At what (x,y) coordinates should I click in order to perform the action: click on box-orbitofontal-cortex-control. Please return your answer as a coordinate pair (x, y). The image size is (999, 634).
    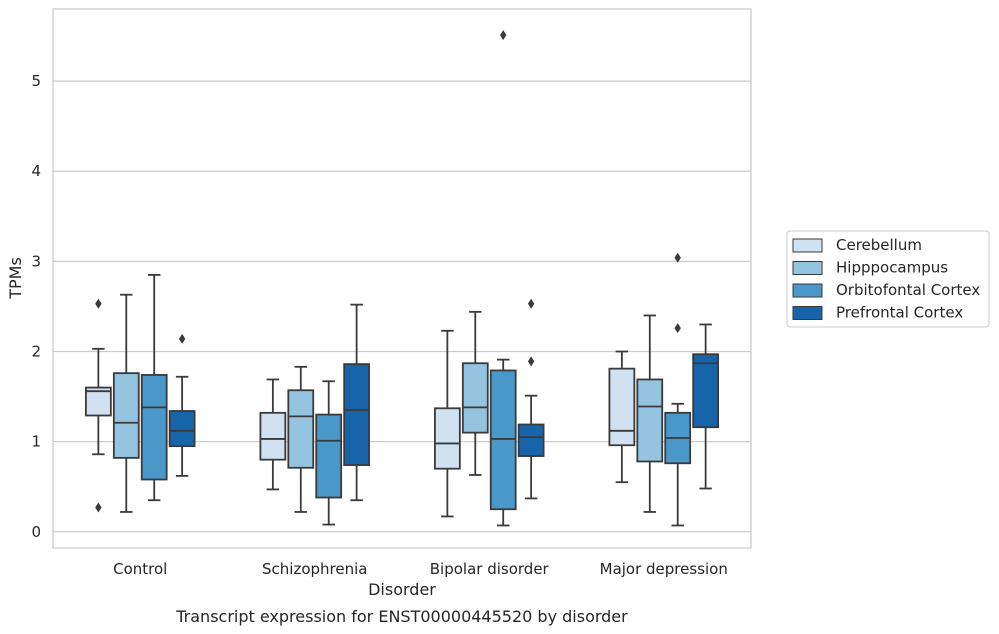
    Looking at the image, I should click on (154, 387).